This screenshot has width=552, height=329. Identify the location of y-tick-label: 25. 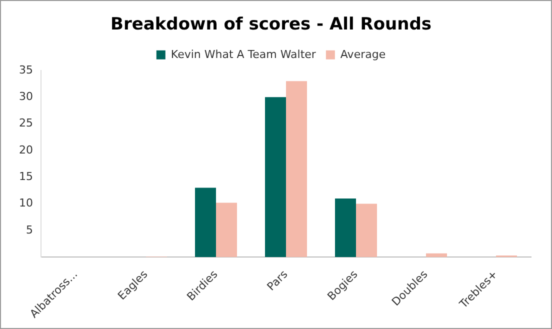
(25, 123).